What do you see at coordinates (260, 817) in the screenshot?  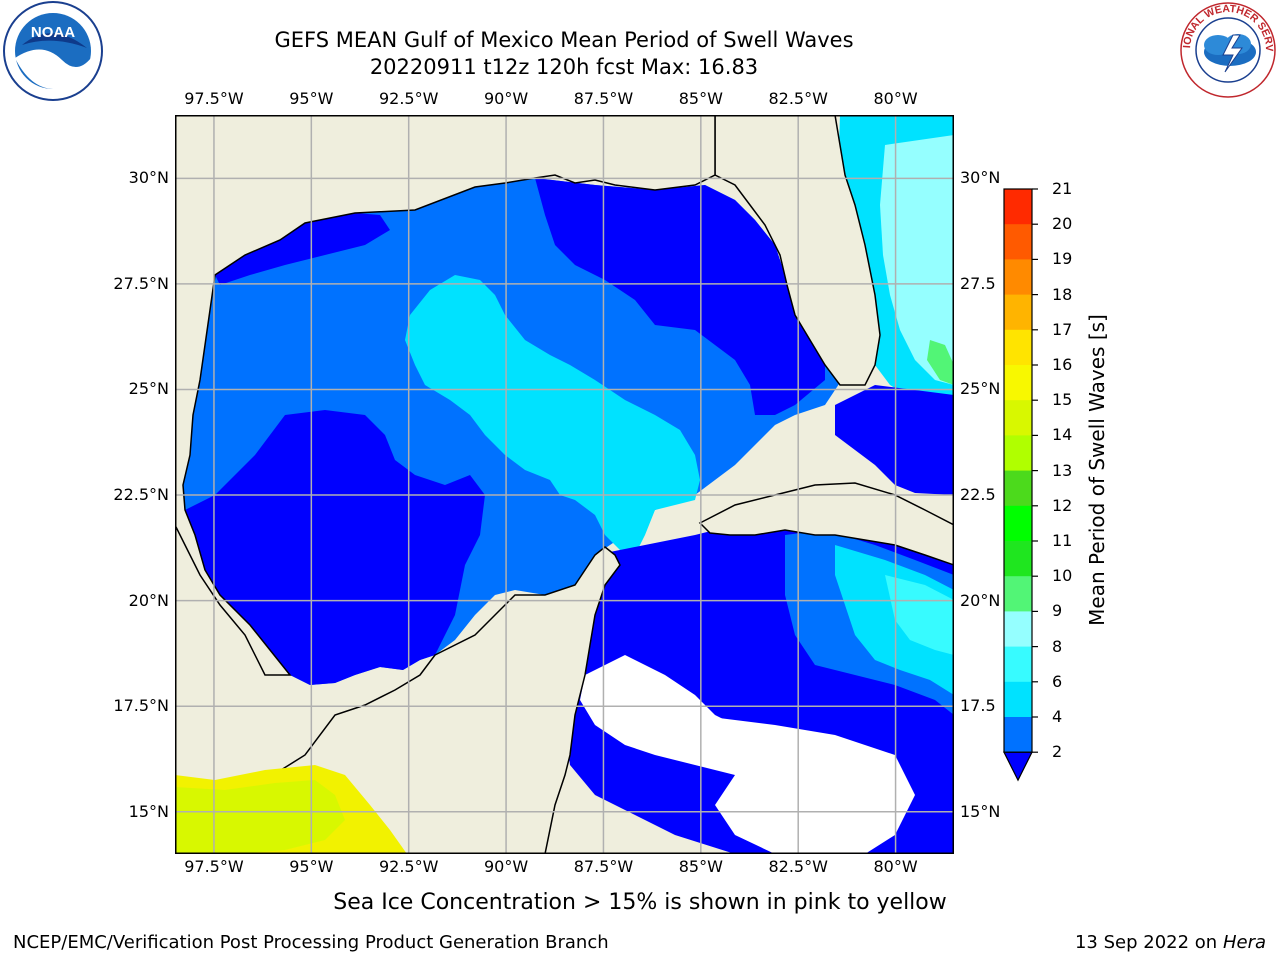 I see `pacific-lime-region` at bounding box center [260, 817].